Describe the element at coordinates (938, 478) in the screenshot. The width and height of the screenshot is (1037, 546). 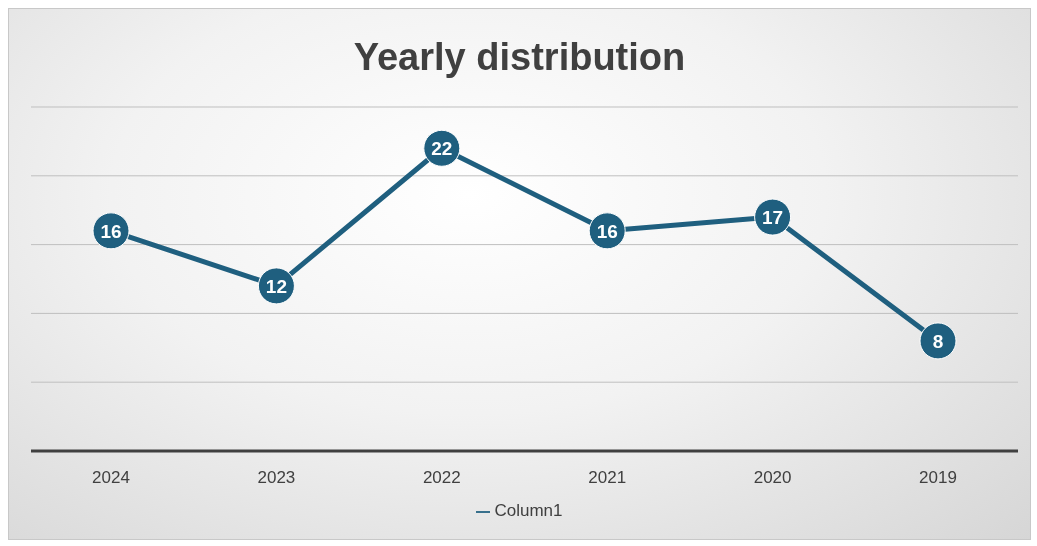
I see `x-tick-label: 2019` at that location.